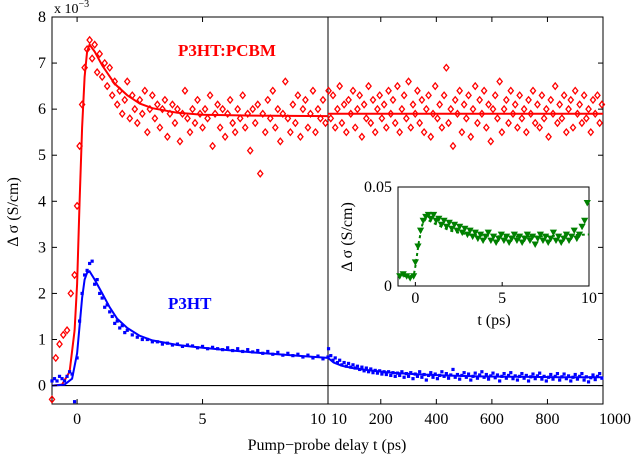  What do you see at coordinates (492, 419) in the screenshot?
I see `x-tick-label: 600` at bounding box center [492, 419].